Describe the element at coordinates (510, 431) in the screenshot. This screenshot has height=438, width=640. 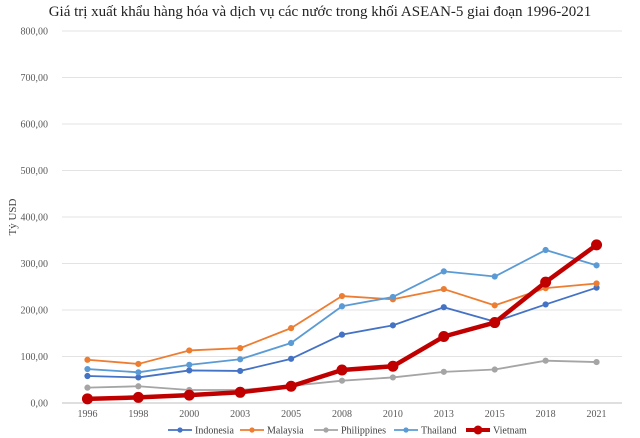
I see `legend-label-vietnam: Vietnam` at that location.